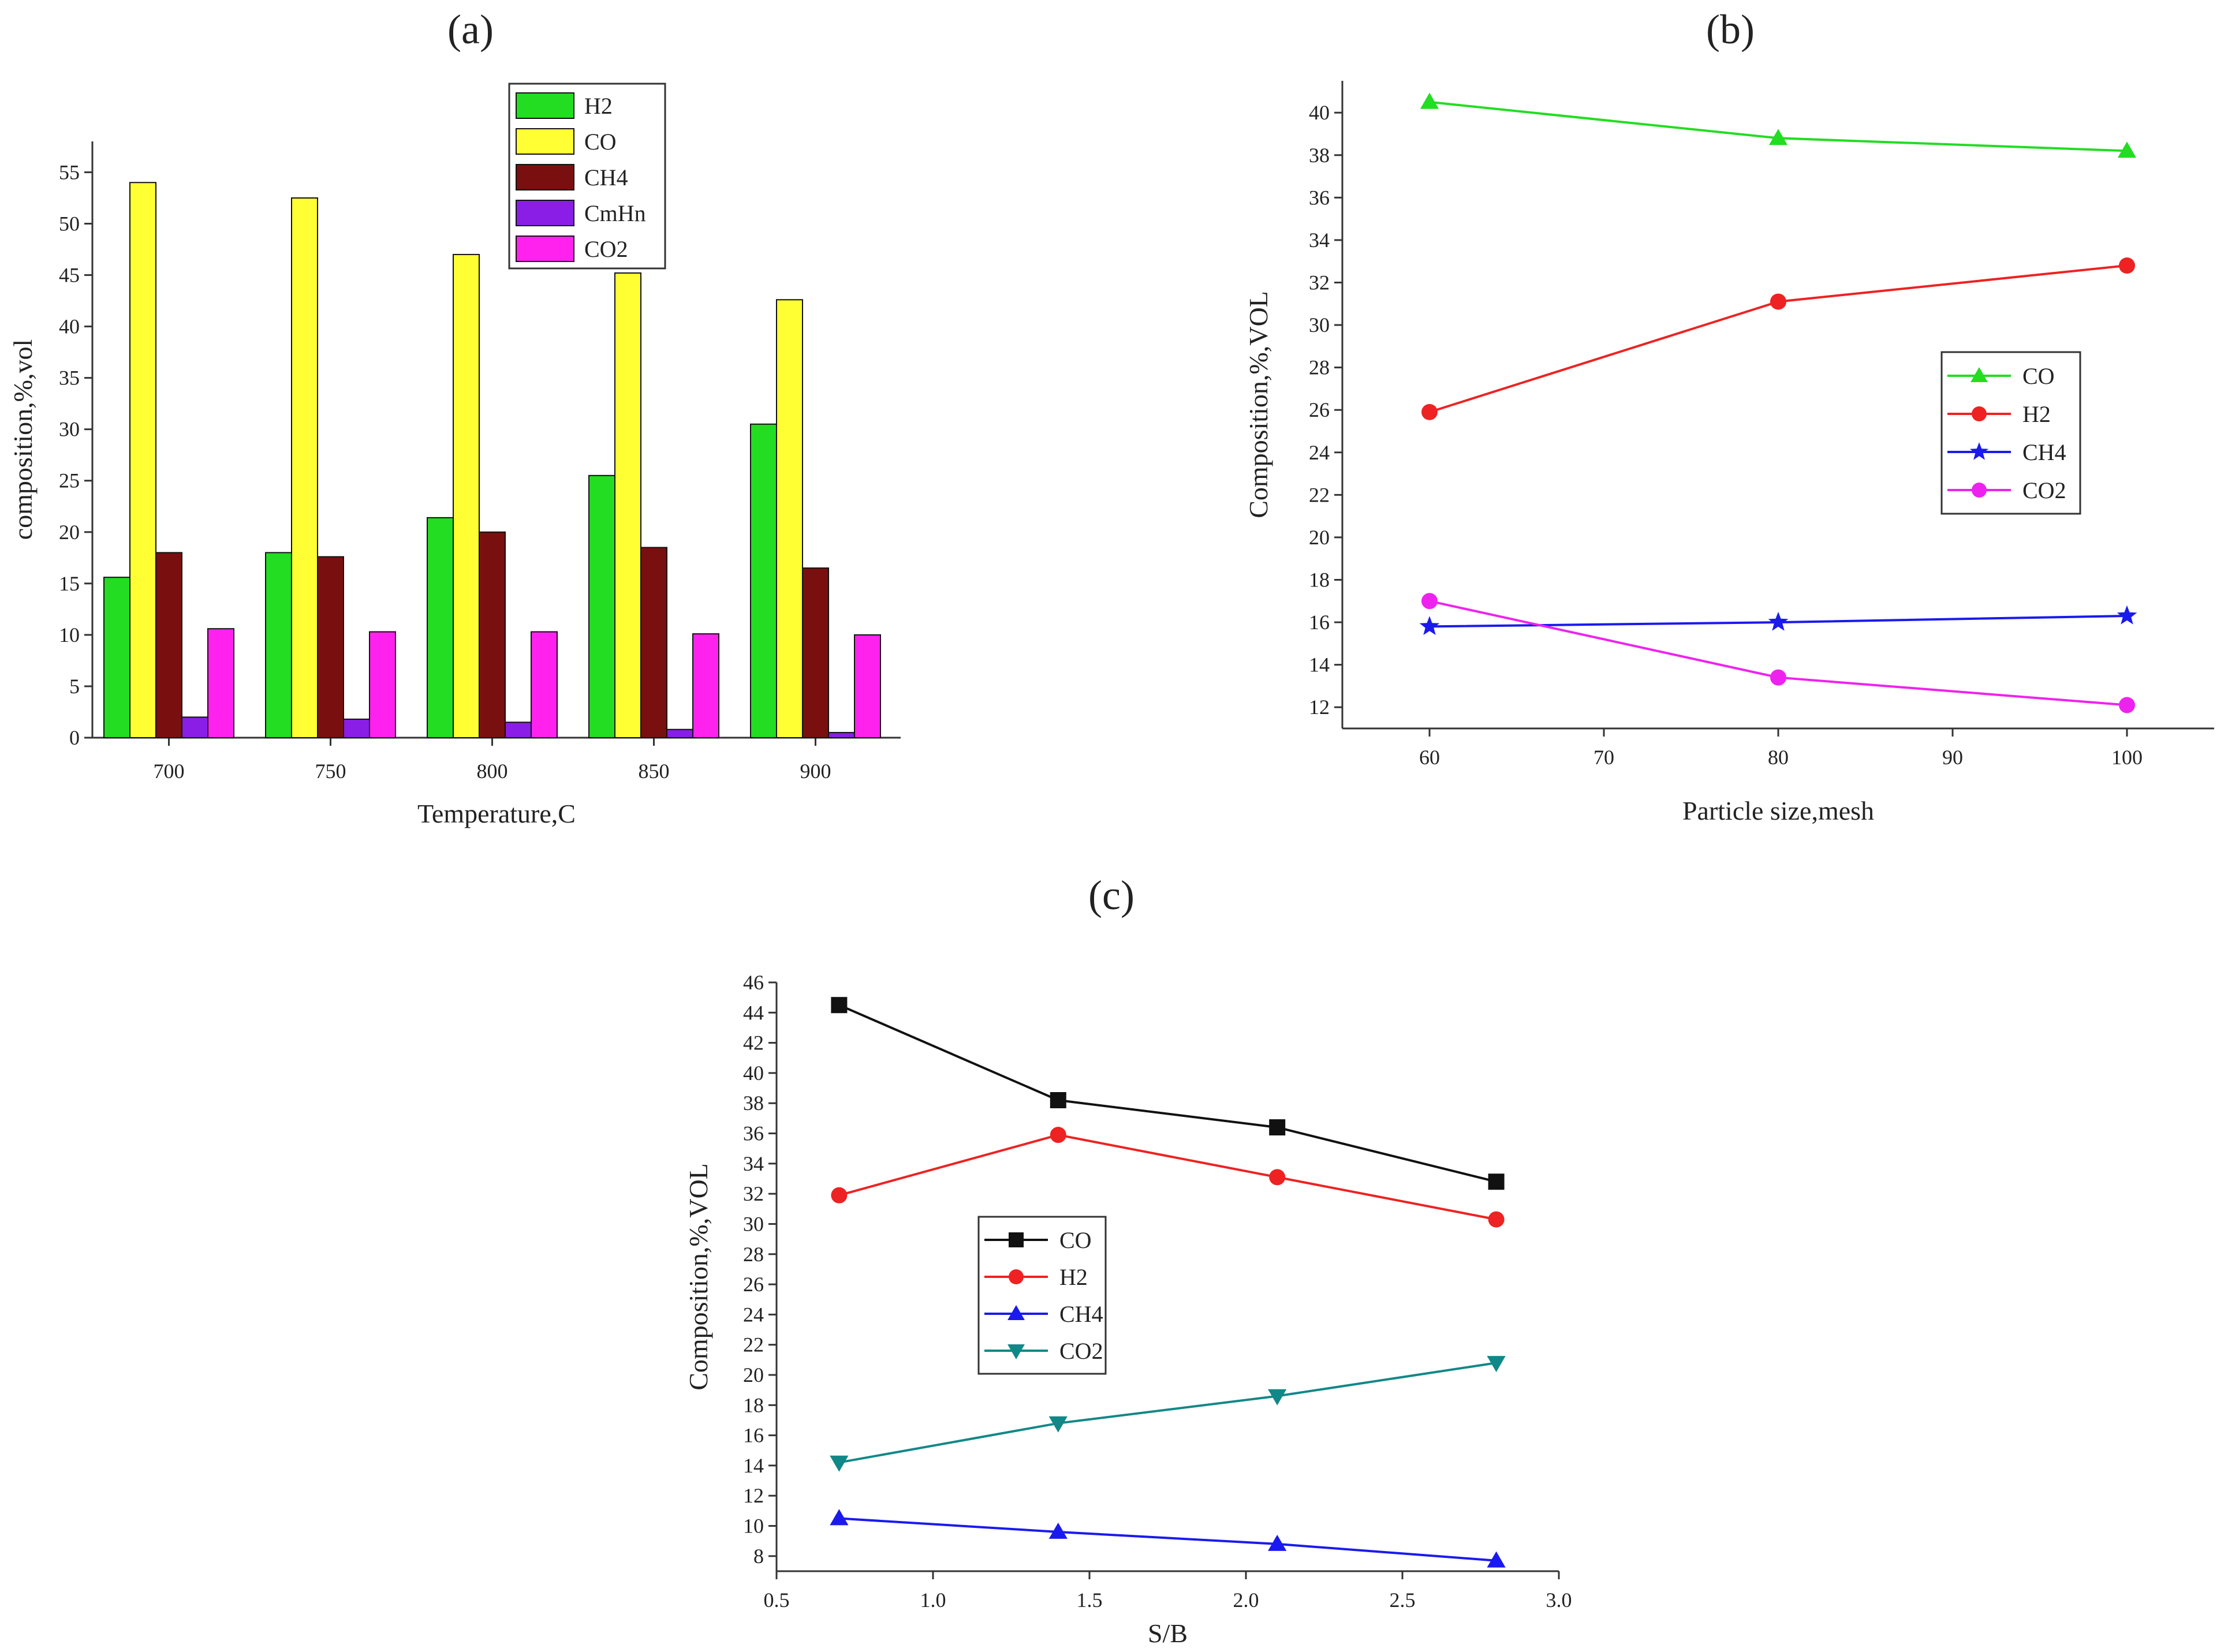 Image resolution: width=2228 pixels, height=1652 pixels. Describe the element at coordinates (1090, 1600) in the screenshot. I see `x-tick-label: 1.5` at that location.